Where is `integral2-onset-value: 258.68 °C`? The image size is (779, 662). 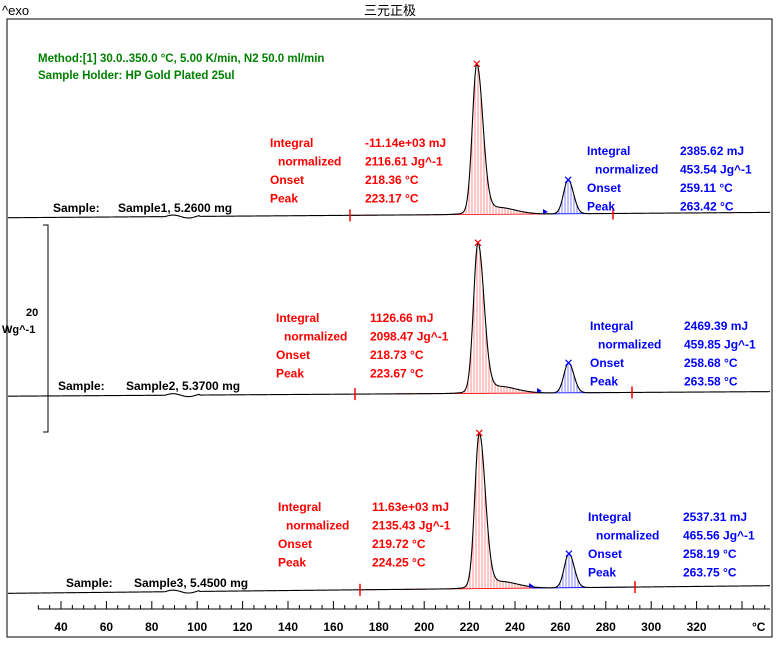 integral2-onset-value: 258.68 °C is located at coordinates (711, 363).